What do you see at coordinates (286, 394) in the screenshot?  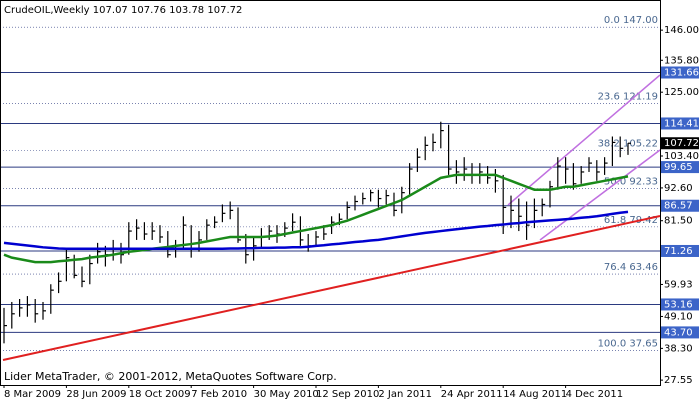 I see `x-tick-label: 30 May 2010` at bounding box center [286, 394].